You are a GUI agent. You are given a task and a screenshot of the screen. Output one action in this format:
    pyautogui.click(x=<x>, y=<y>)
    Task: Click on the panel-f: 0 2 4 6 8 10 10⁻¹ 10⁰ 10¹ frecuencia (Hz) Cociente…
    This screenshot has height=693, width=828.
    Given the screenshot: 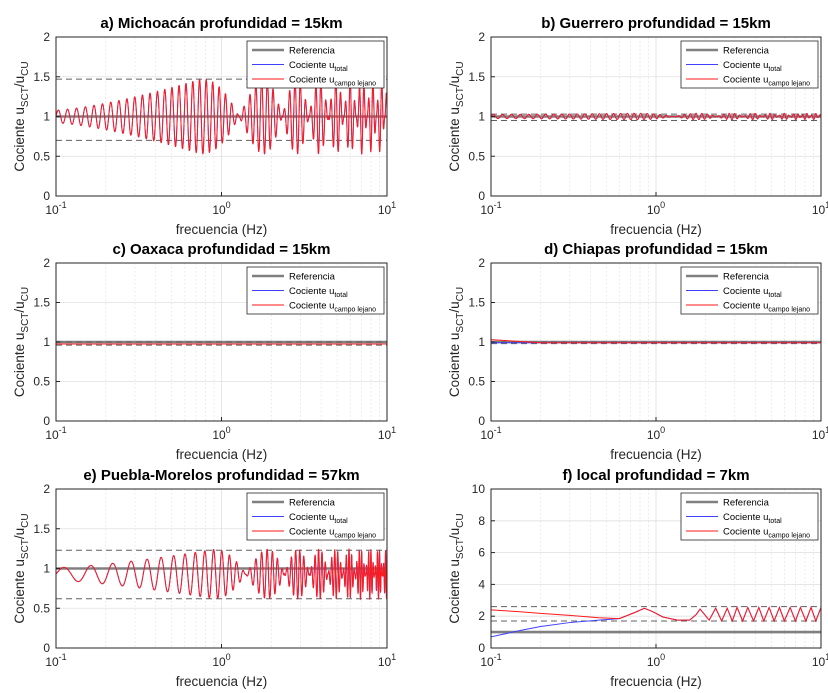 What is the action you would take?
    pyautogui.click(x=637, y=578)
    